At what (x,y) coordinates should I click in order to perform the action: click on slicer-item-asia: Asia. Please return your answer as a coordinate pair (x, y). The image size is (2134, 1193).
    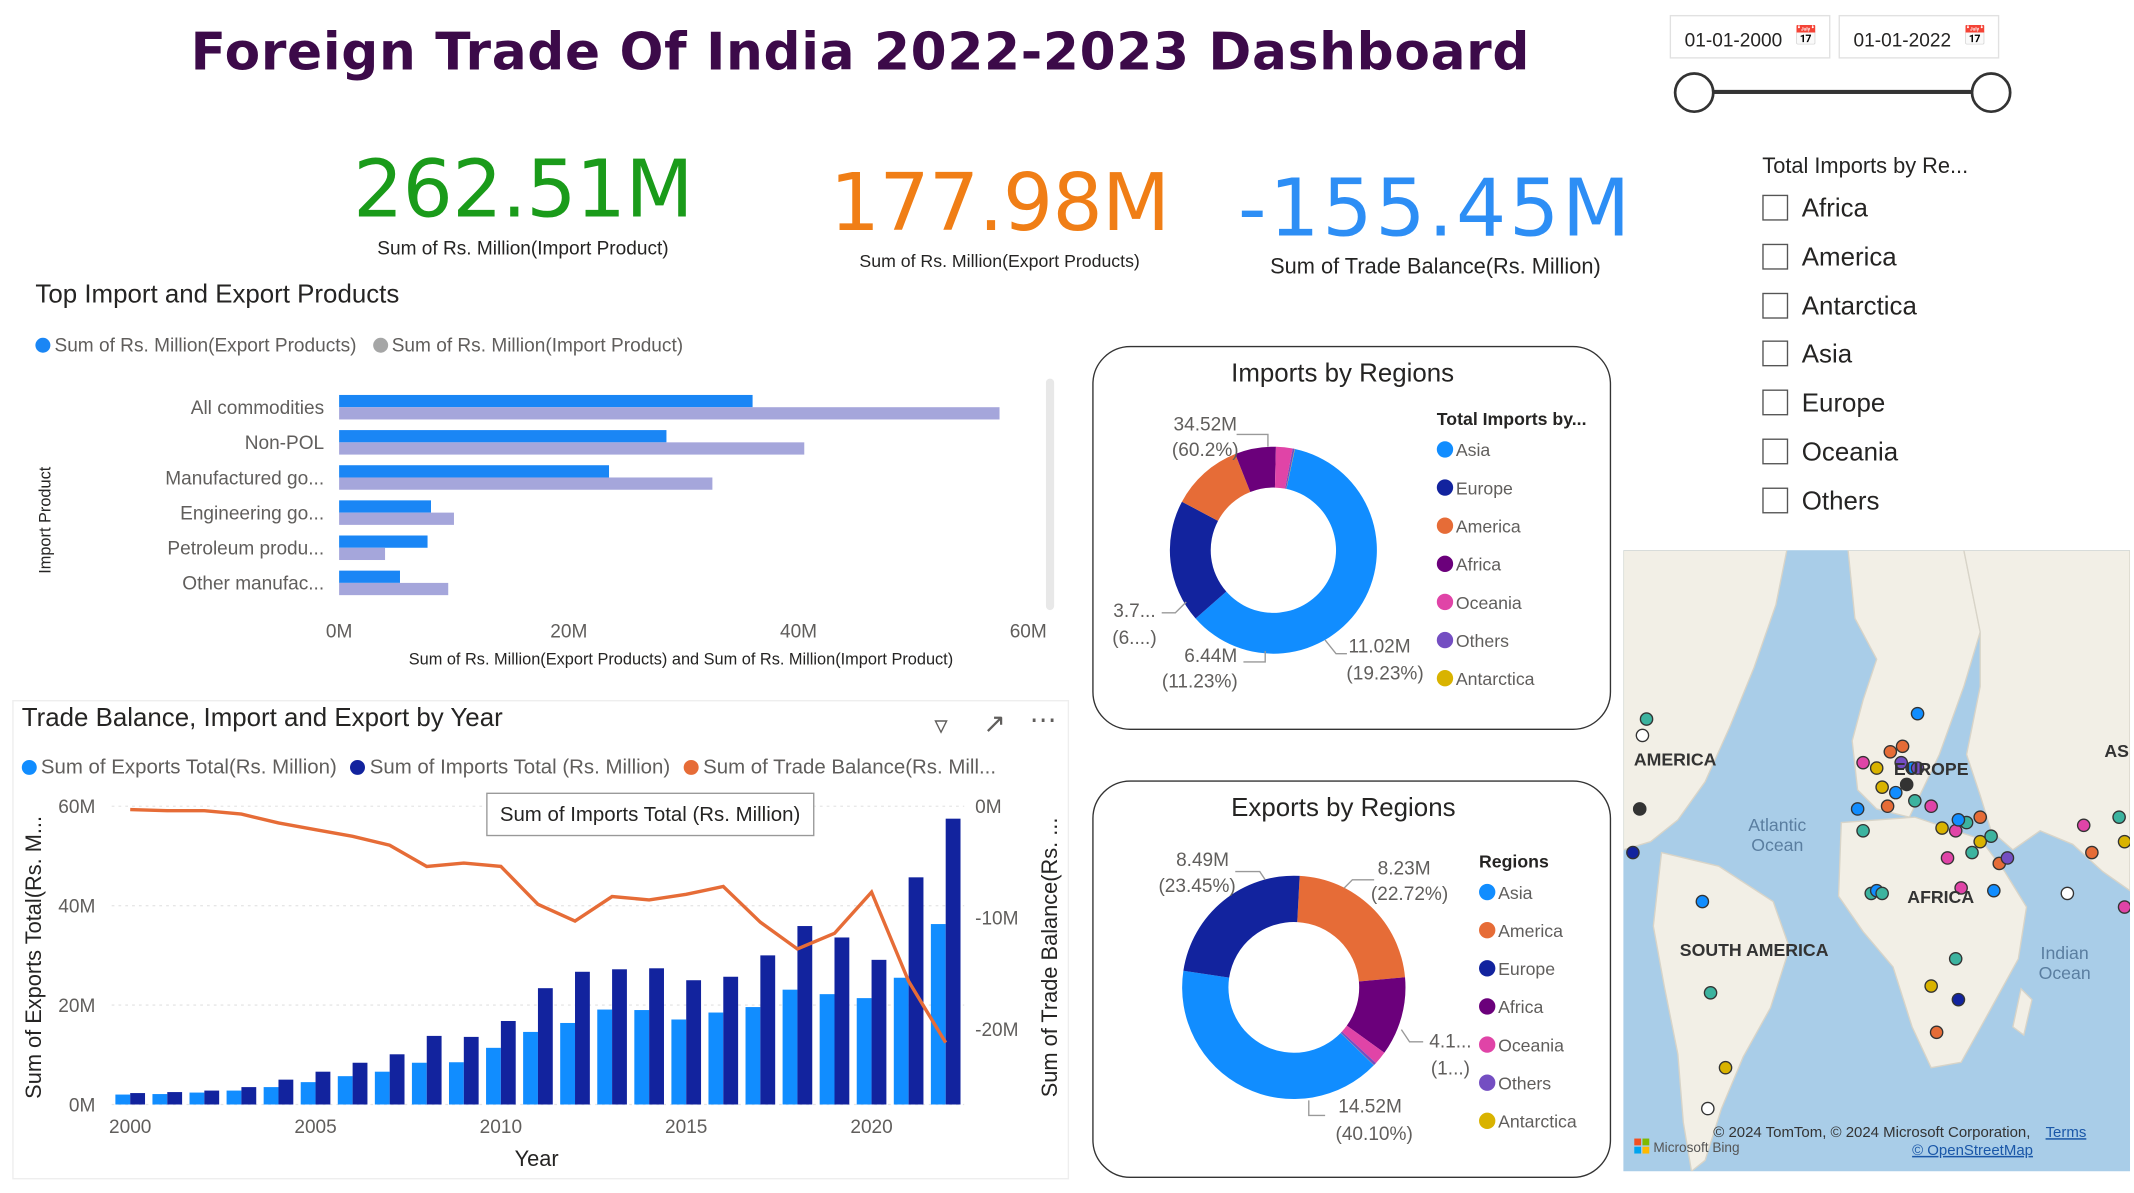
    Looking at the image, I should click on (1807, 357).